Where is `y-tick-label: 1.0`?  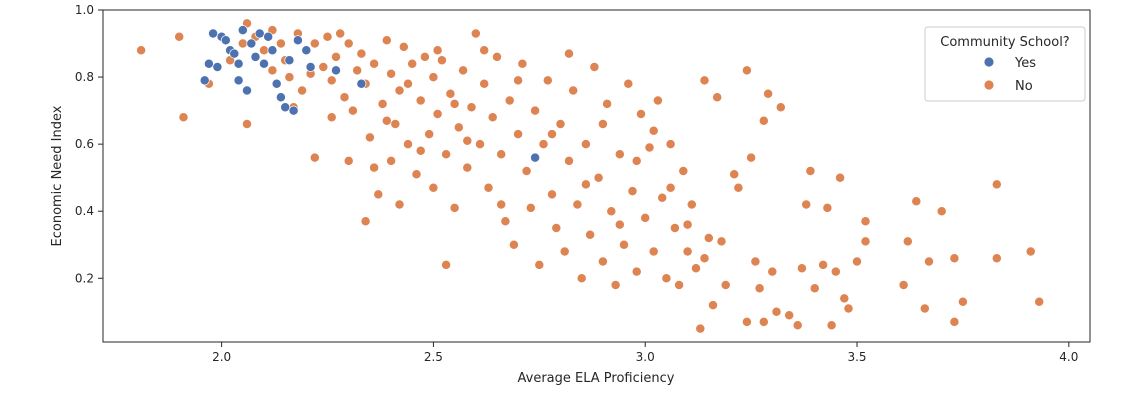 y-tick-label: 1.0 is located at coordinates (84, 10).